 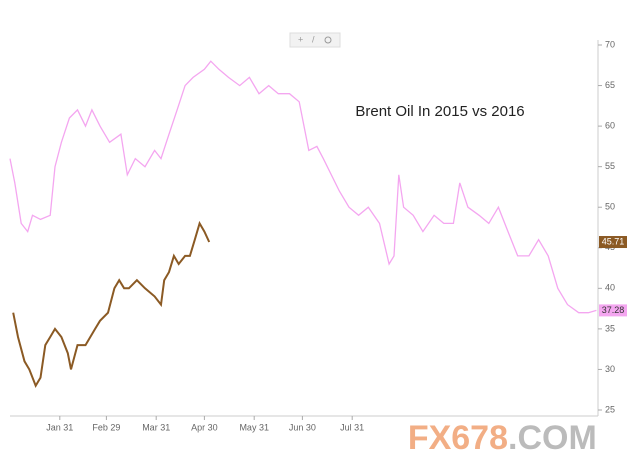 What do you see at coordinates (59, 427) in the screenshot?
I see `x-tick-label: Jan 31` at bounding box center [59, 427].